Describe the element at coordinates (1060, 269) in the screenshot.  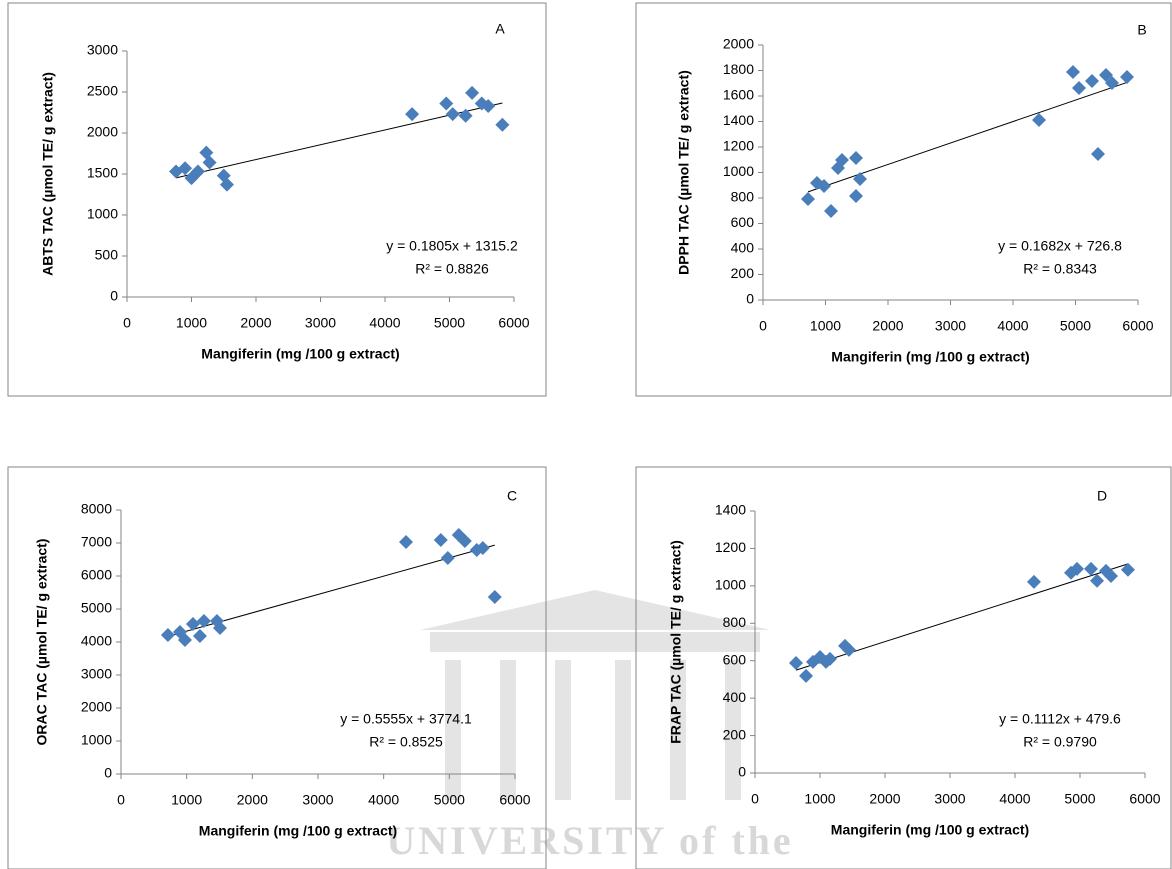
I see `trendline-r-squared: R² = 0.8343` at that location.